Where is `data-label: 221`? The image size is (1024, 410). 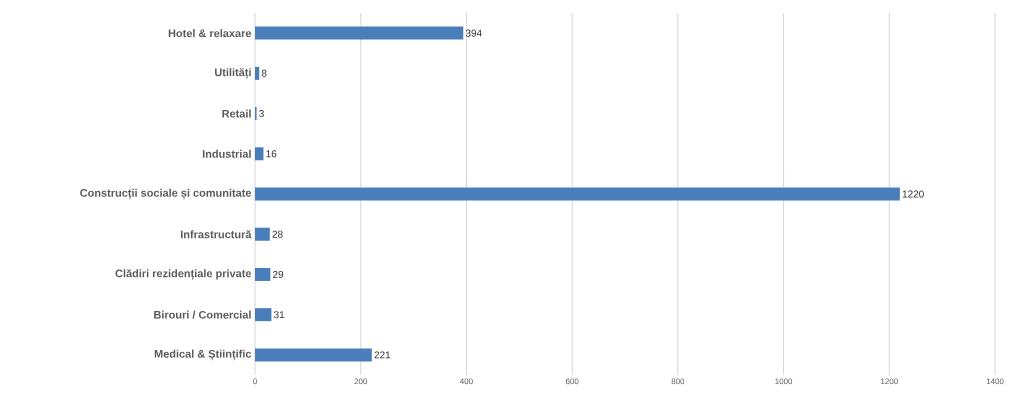 data-label: 221 is located at coordinates (382, 355).